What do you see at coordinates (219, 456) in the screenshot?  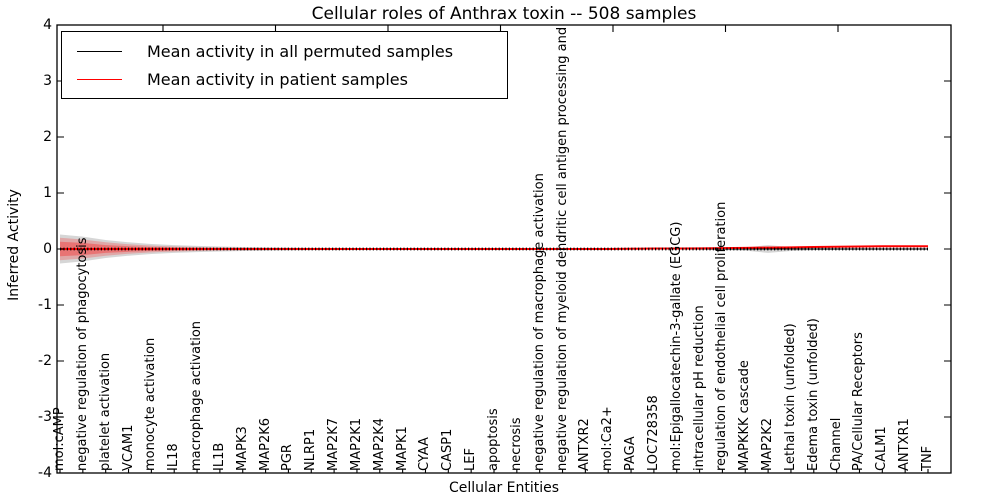 I see `x-tick-label: IL1B` at bounding box center [219, 456].